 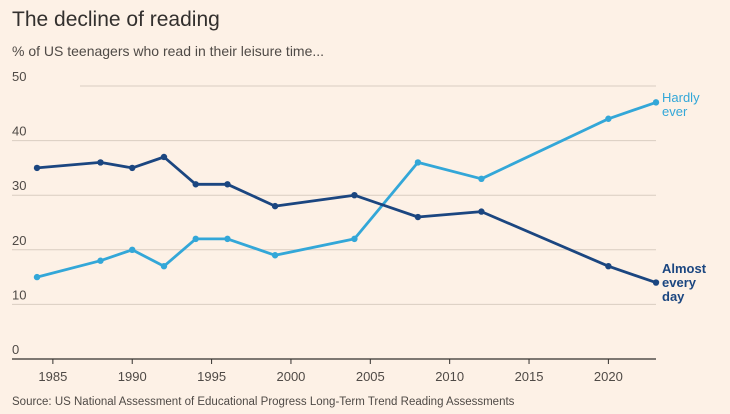 I want to click on y-tick-label: 50, so click(x=19, y=76).